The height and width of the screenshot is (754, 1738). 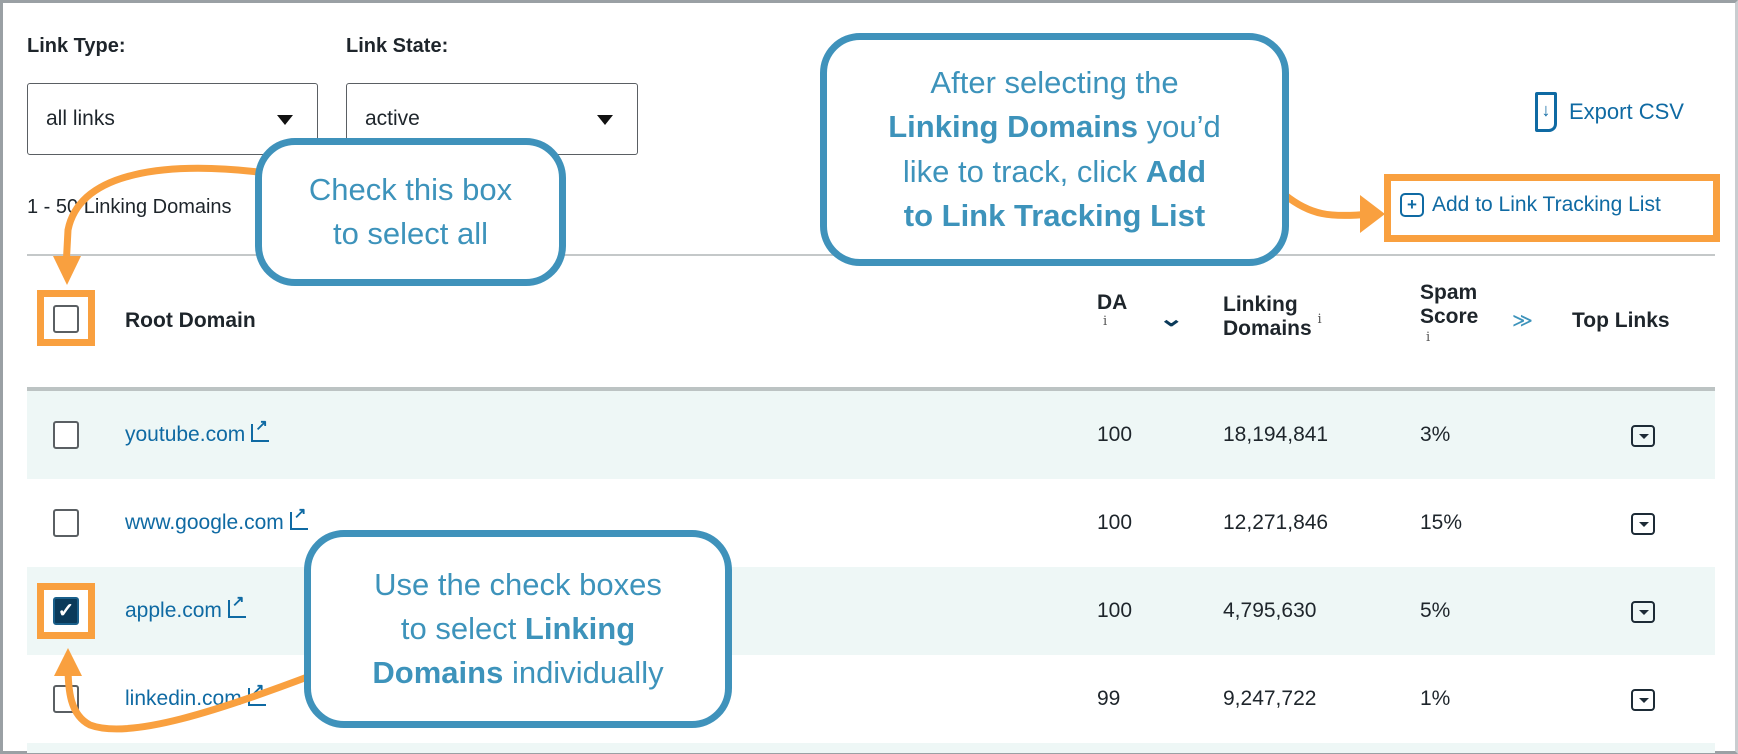 What do you see at coordinates (580, 628) in the screenshot?
I see `callout-bold: Linking` at bounding box center [580, 628].